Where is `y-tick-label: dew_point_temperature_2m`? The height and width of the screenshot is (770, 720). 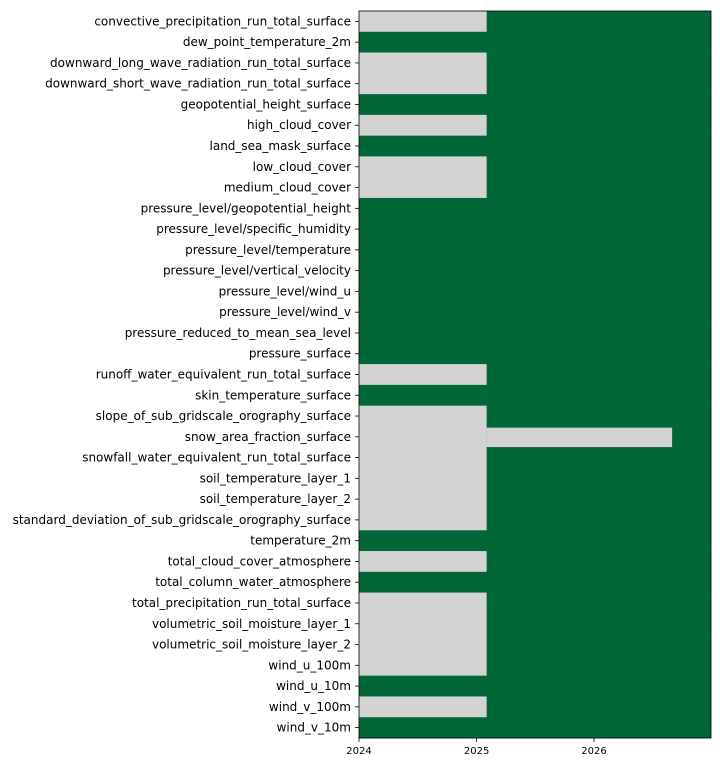 y-tick-label: dew_point_temperature_2m is located at coordinates (267, 42).